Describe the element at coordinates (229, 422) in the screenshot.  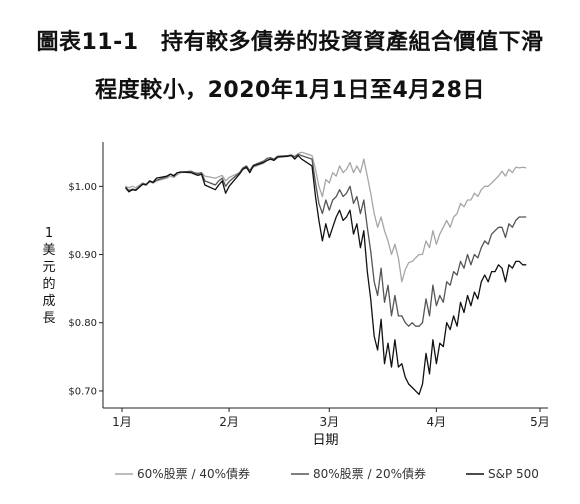
I see `x-tick-label: 2月` at that location.